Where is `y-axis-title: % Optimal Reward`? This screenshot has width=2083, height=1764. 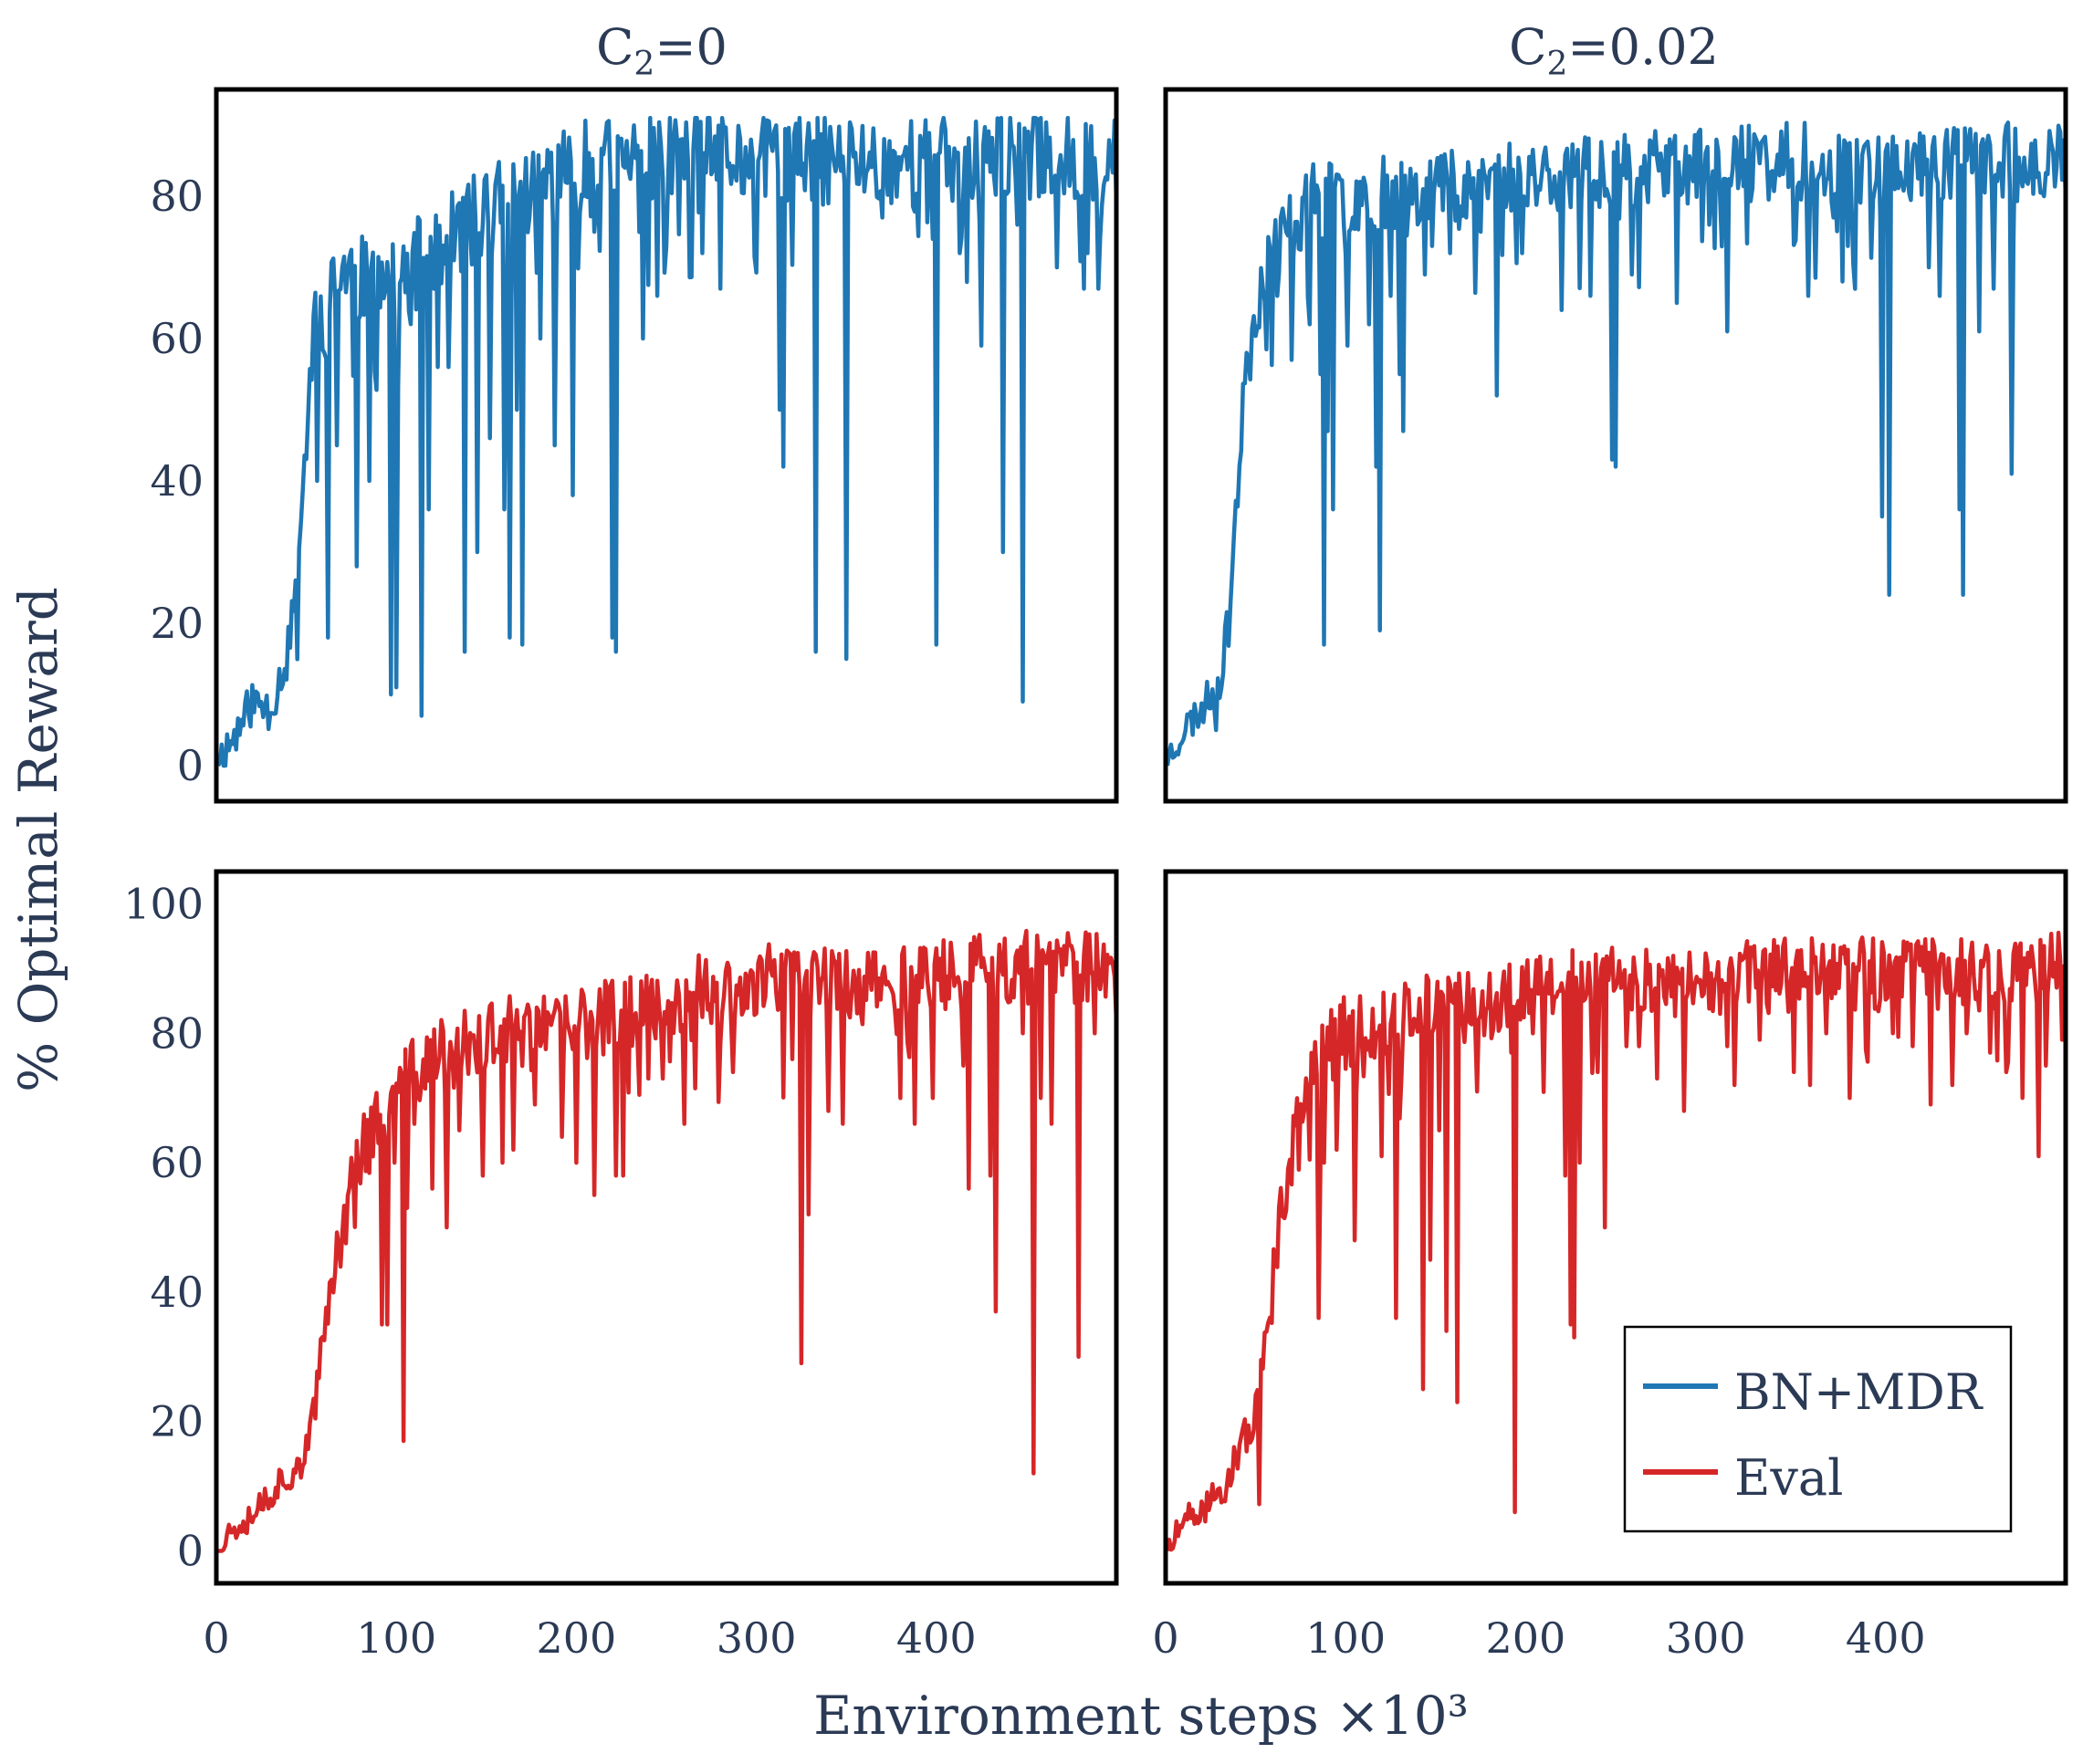
y-axis-title: % Optimal Reward is located at coordinates (38, 839).